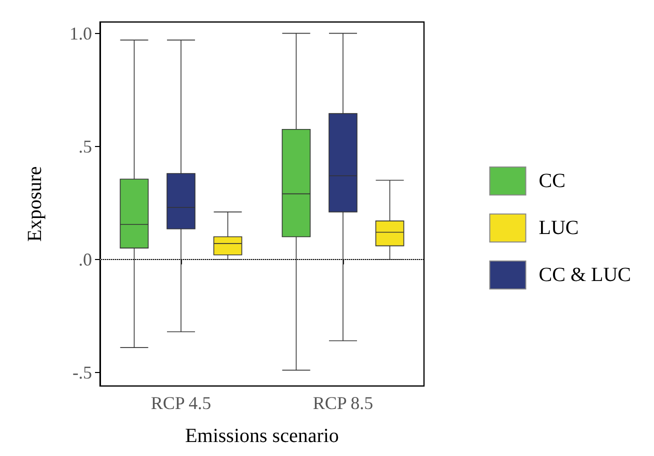 The width and height of the screenshot is (654, 456). Describe the element at coordinates (343, 403) in the screenshot. I see `x-tick-label: RCP 8.5` at that location.